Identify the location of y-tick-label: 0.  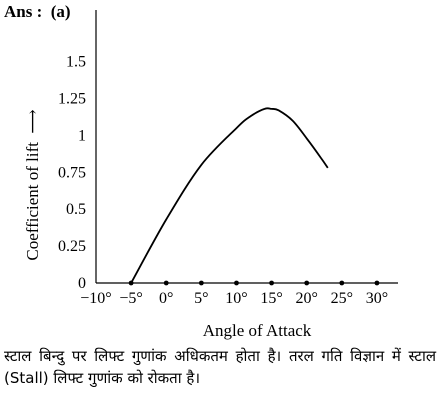
(82, 283).